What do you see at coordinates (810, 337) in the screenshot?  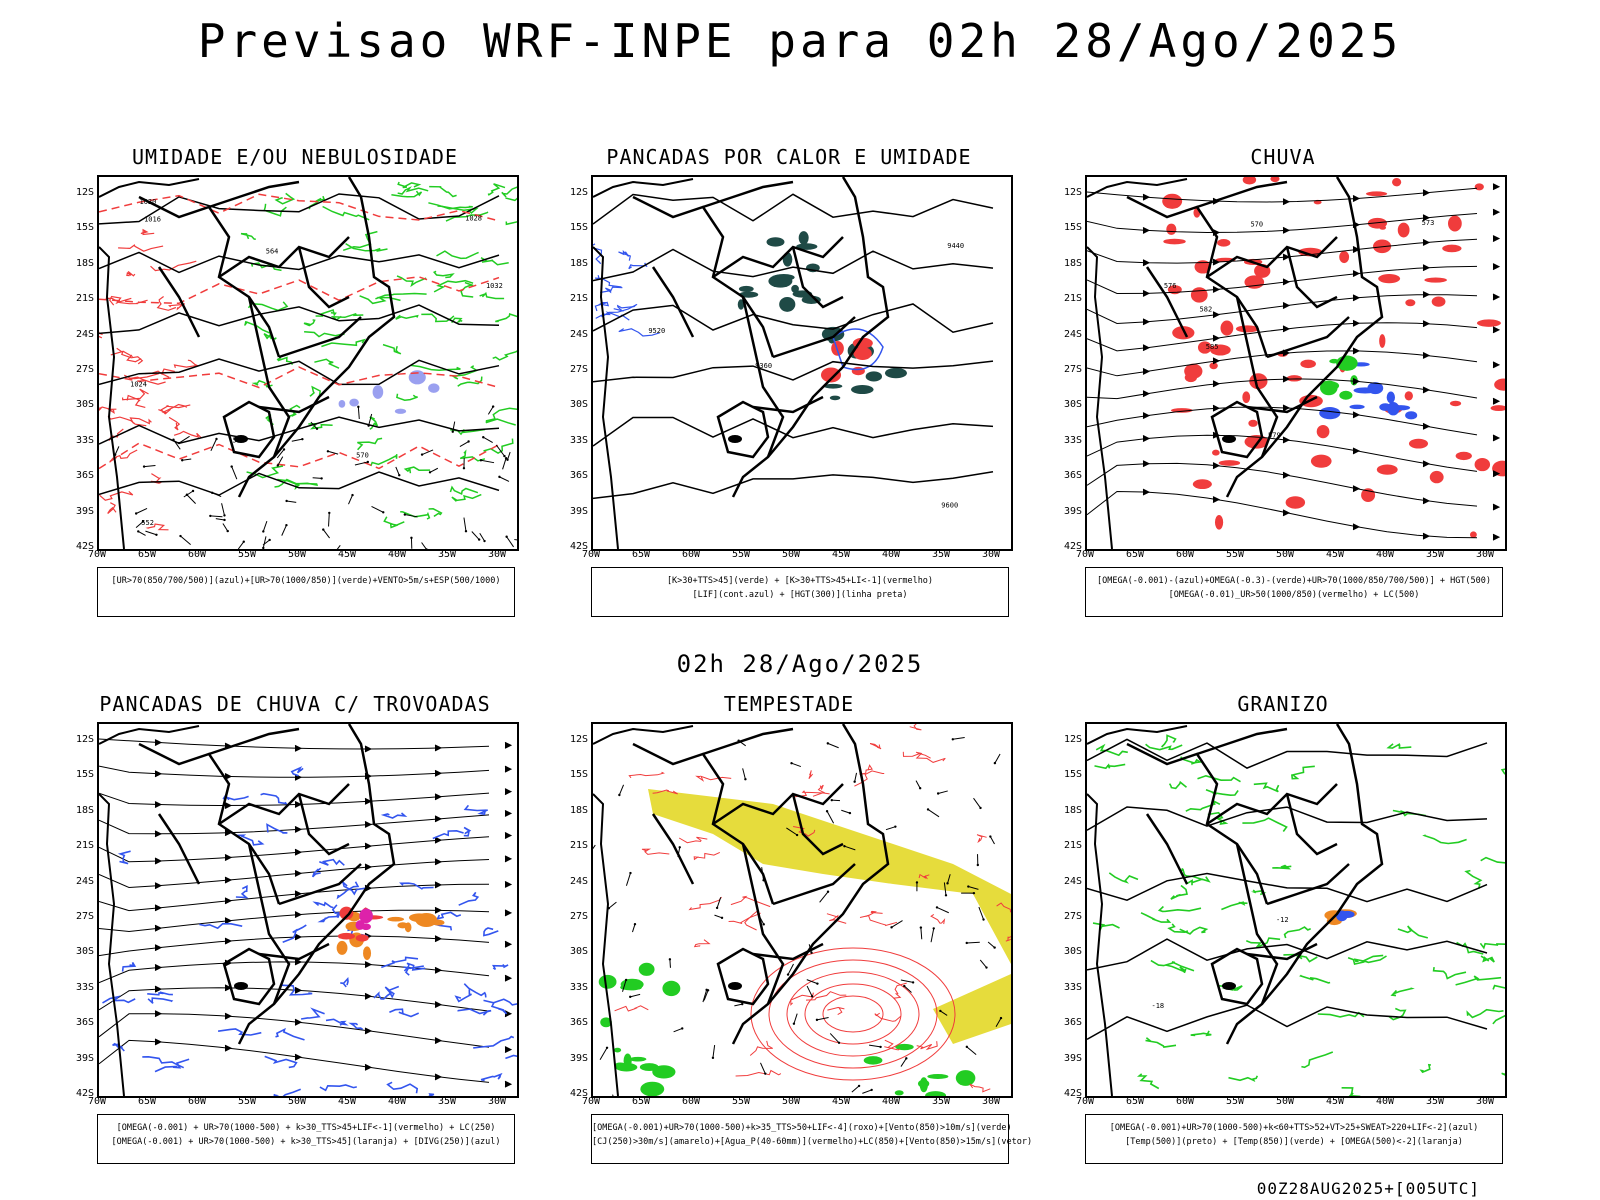 I see `coastline-east` at bounding box center [810, 337].